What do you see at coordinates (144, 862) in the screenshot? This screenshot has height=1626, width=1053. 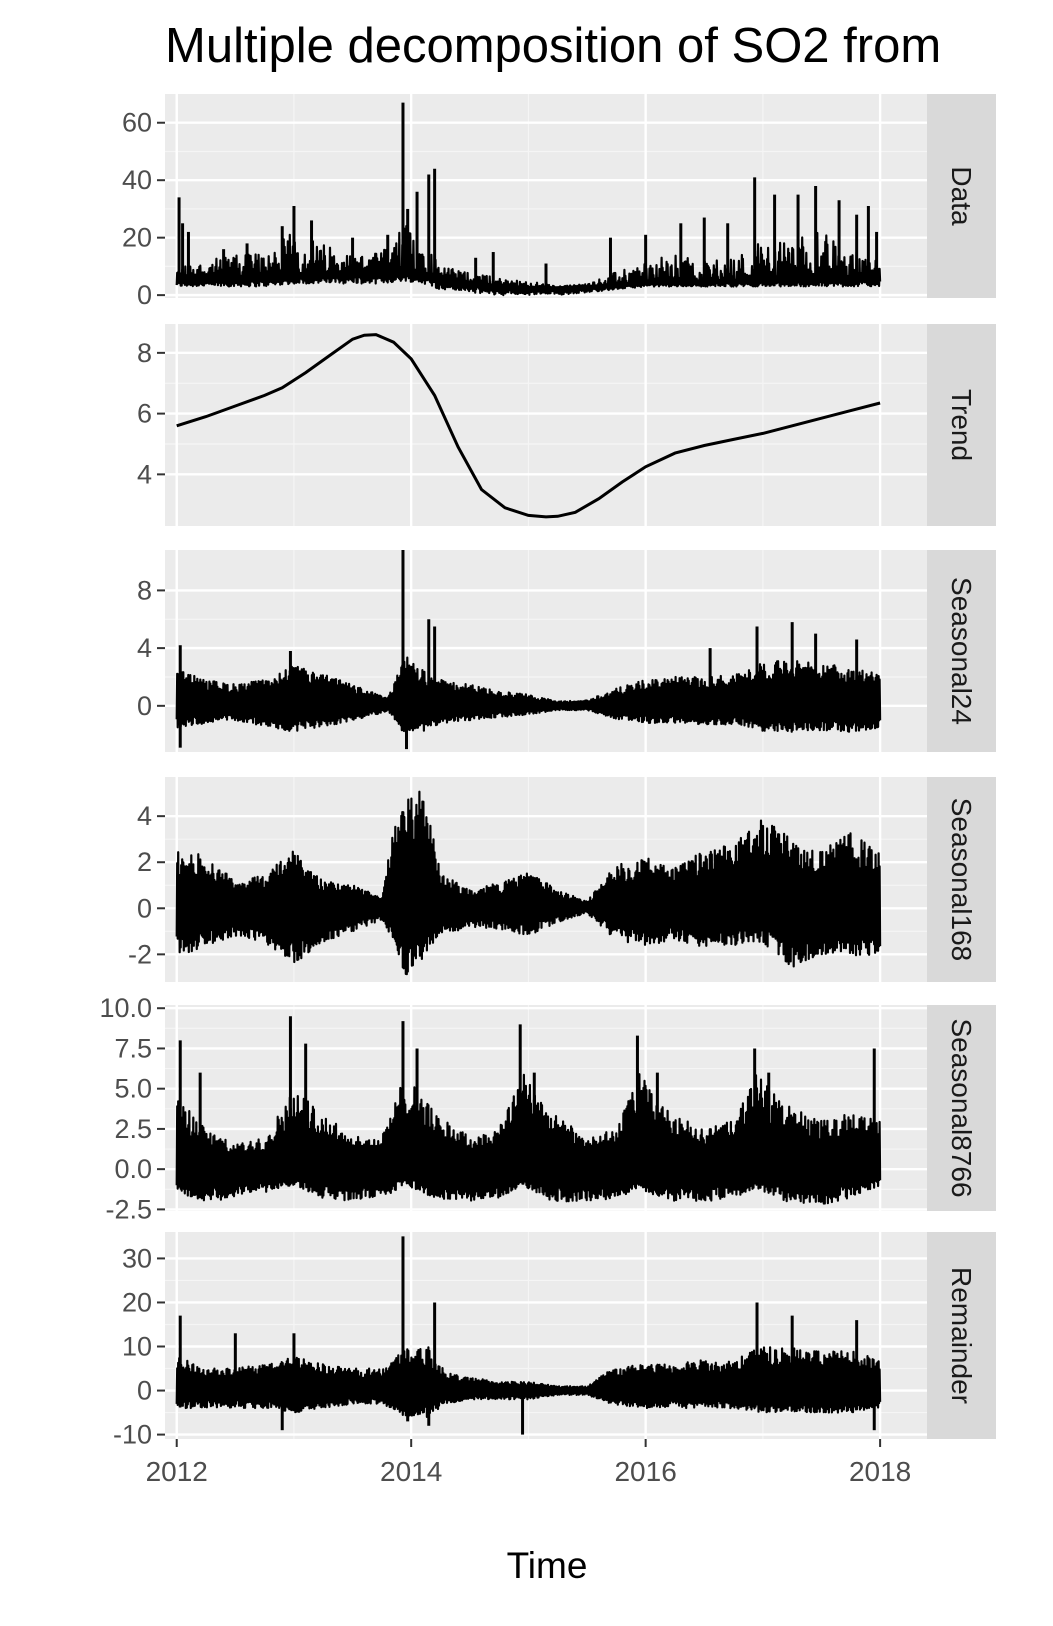 I see `y-tick-label: 2` at bounding box center [144, 862].